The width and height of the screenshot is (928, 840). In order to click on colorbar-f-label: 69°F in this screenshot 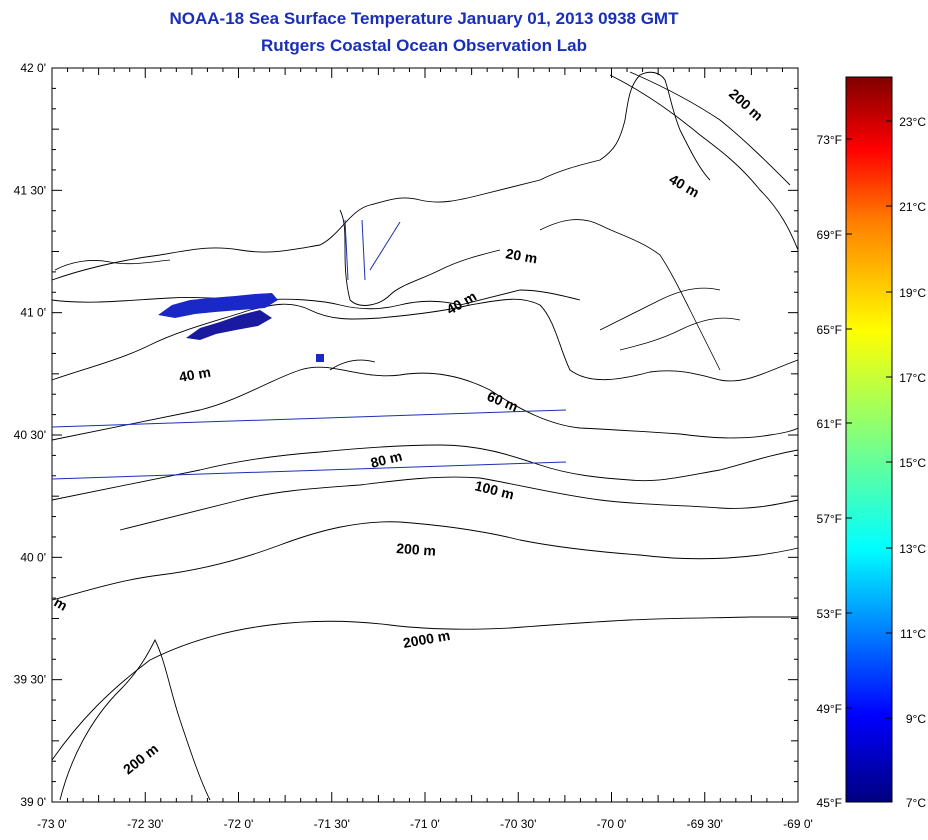, I will do `click(829, 235)`.